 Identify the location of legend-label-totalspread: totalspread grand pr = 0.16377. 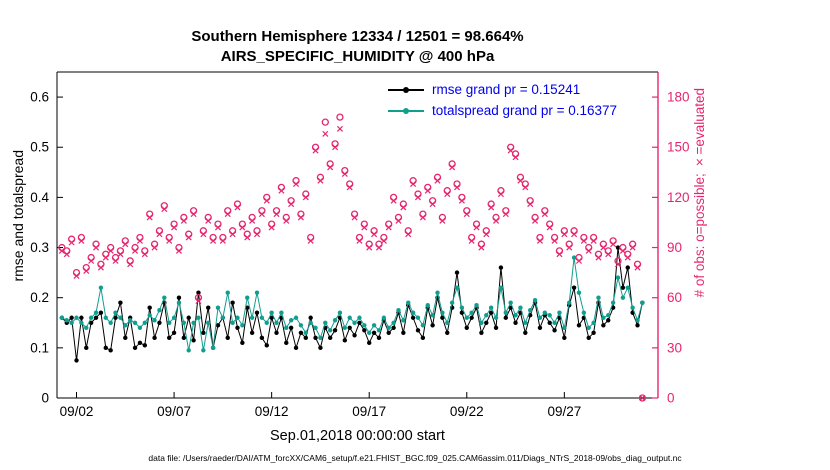
(525, 110).